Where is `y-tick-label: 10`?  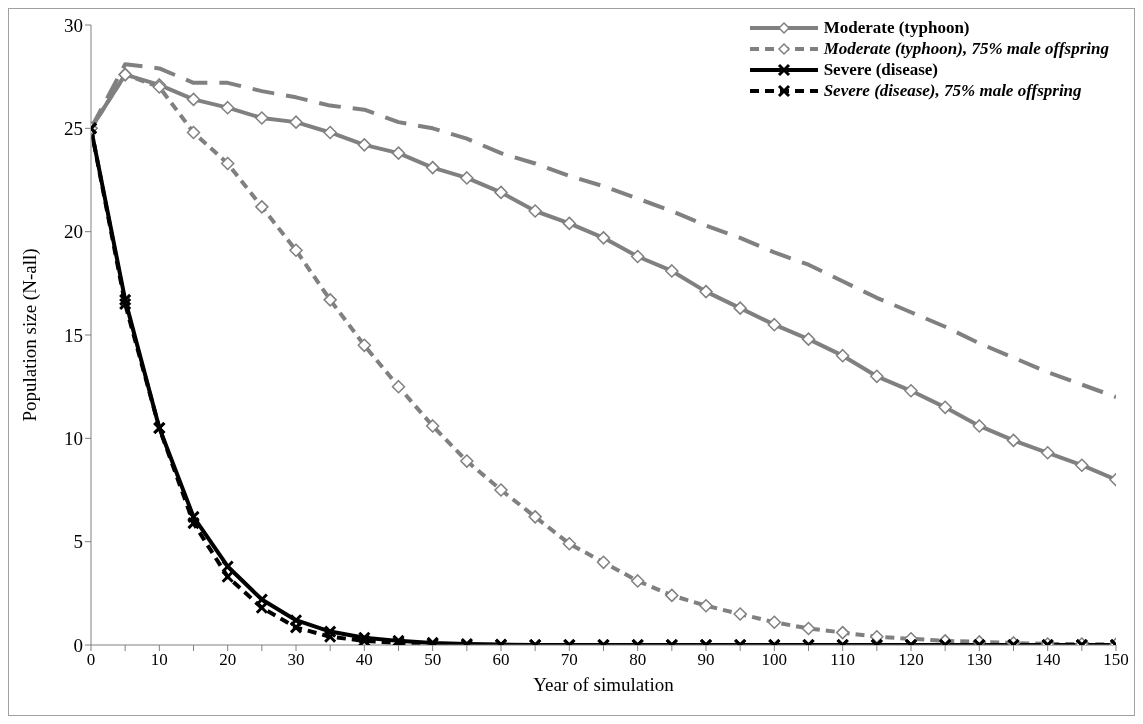 y-tick-label: 10 is located at coordinates (73, 439).